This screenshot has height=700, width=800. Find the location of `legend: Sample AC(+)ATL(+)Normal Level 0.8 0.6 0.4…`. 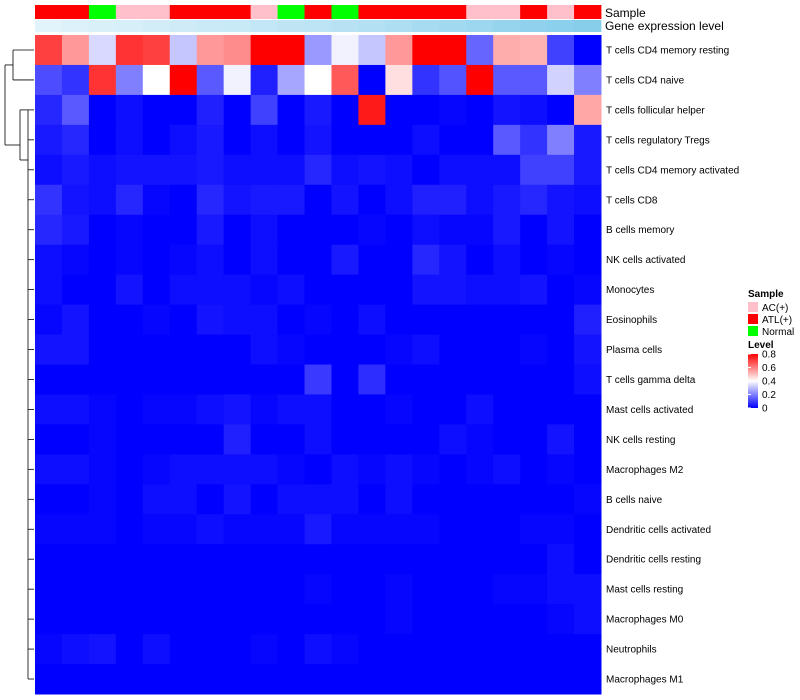

legend: Sample AC(+)ATL(+)Normal Level 0.8 0.6 0.4… is located at coordinates (771, 352).